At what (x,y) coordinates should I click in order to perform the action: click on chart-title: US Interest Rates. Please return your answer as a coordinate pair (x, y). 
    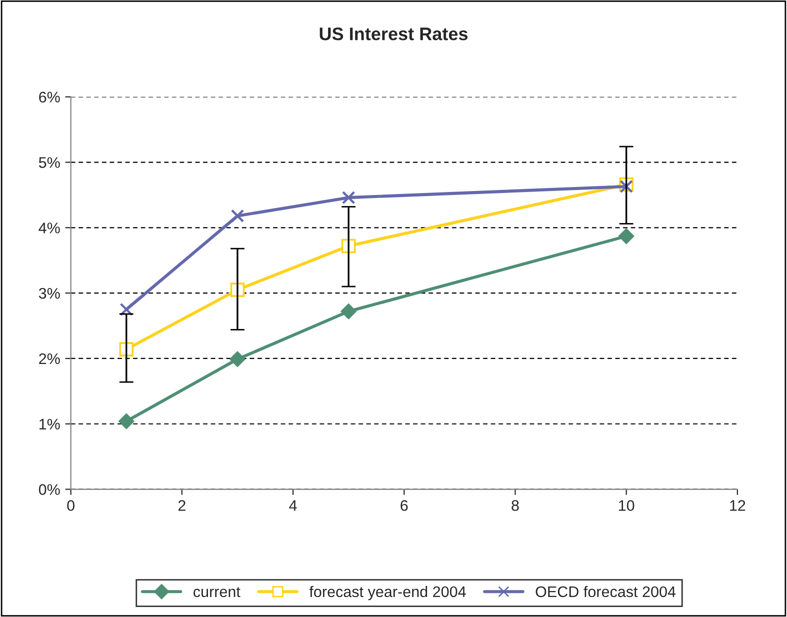
    Looking at the image, I should click on (394, 33).